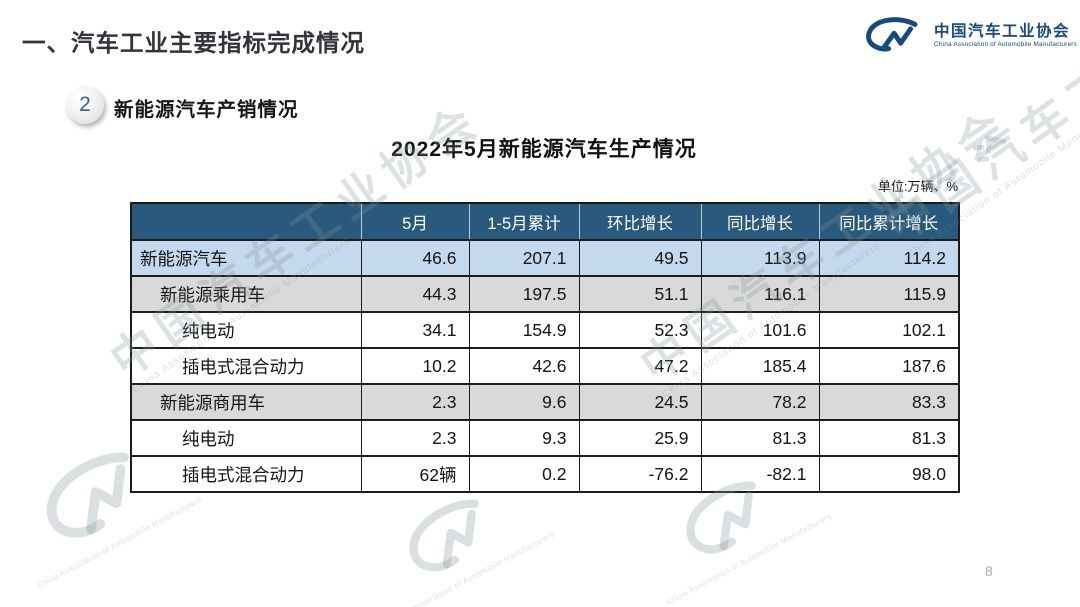 The height and width of the screenshot is (607, 1080). I want to click on cell-value: 34.1, so click(415, 330).